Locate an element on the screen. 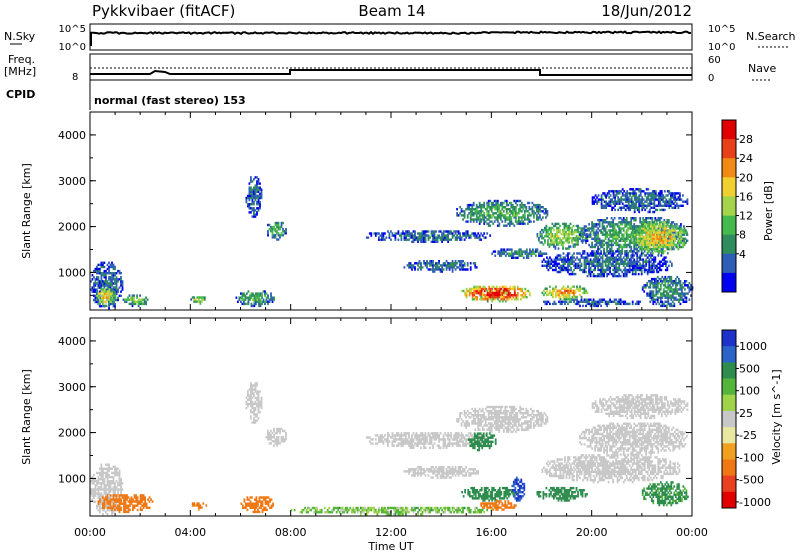 The image size is (800, 554). colorbar-tick-label: 12 is located at coordinates (746, 216).